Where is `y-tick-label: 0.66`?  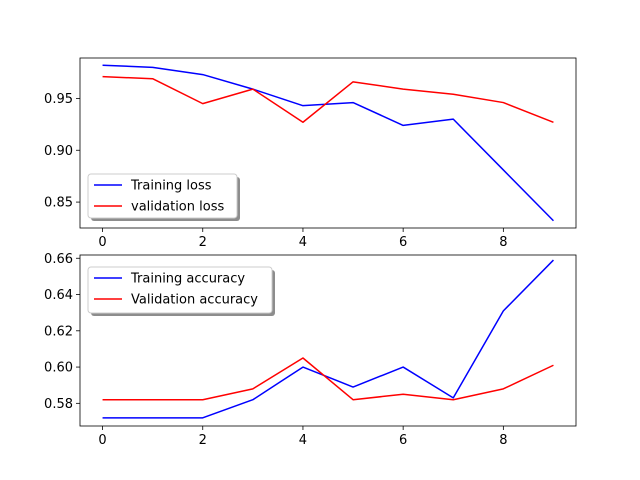 y-tick-label: 0.66 is located at coordinates (58, 259).